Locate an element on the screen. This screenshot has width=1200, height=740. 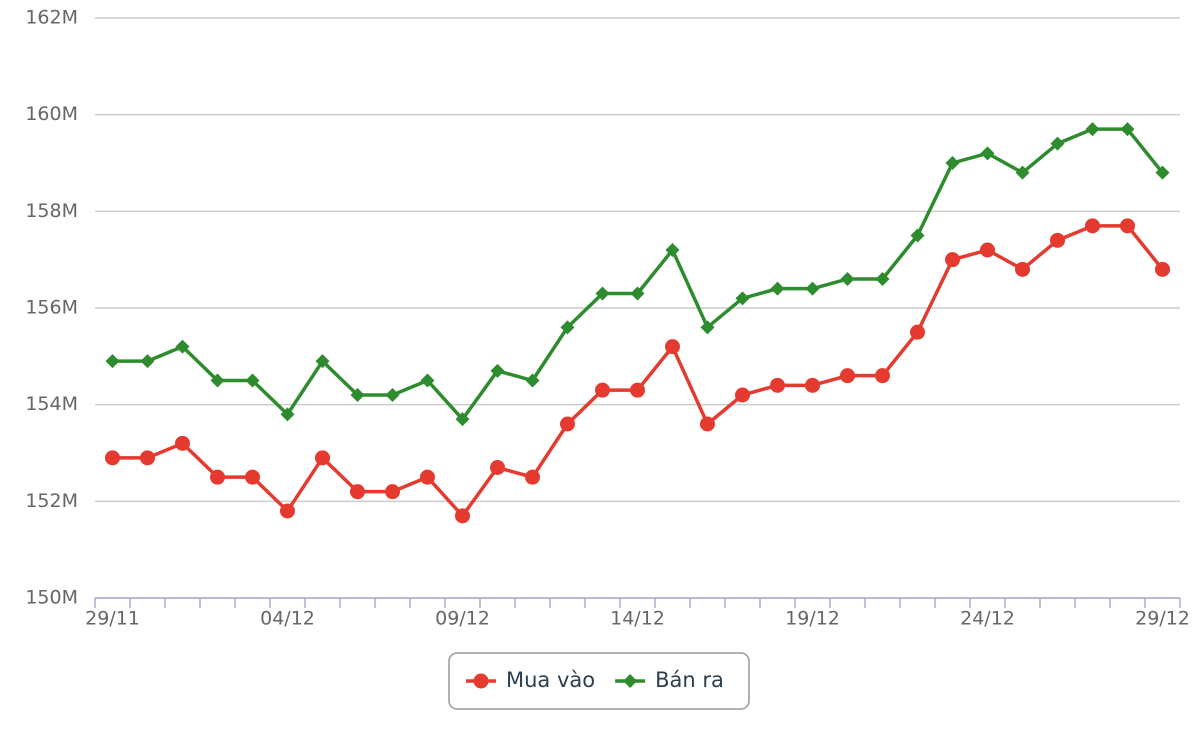
legend-label: Mua vào is located at coordinates (550, 680).